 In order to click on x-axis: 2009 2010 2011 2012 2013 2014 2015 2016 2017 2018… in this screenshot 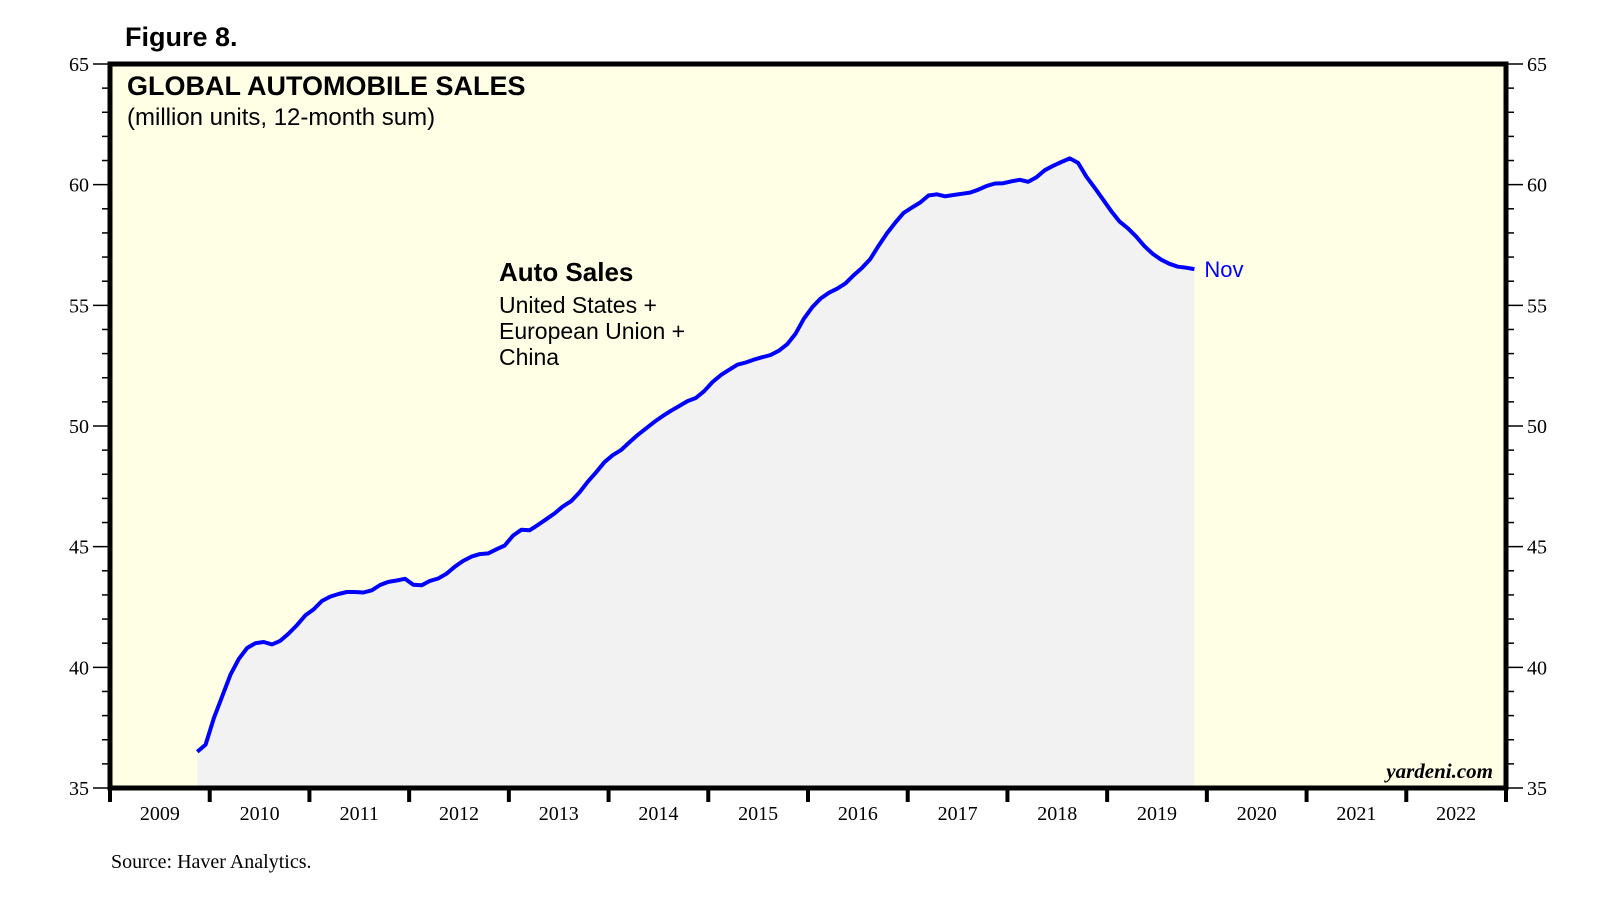, I will do `click(808, 806)`.